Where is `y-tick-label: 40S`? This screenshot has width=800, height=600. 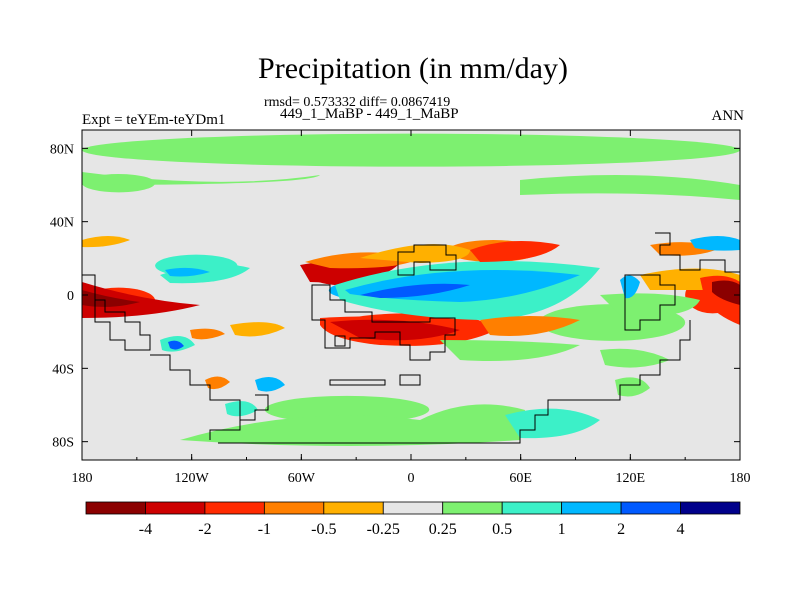 y-tick-label: 40S is located at coordinates (63, 369).